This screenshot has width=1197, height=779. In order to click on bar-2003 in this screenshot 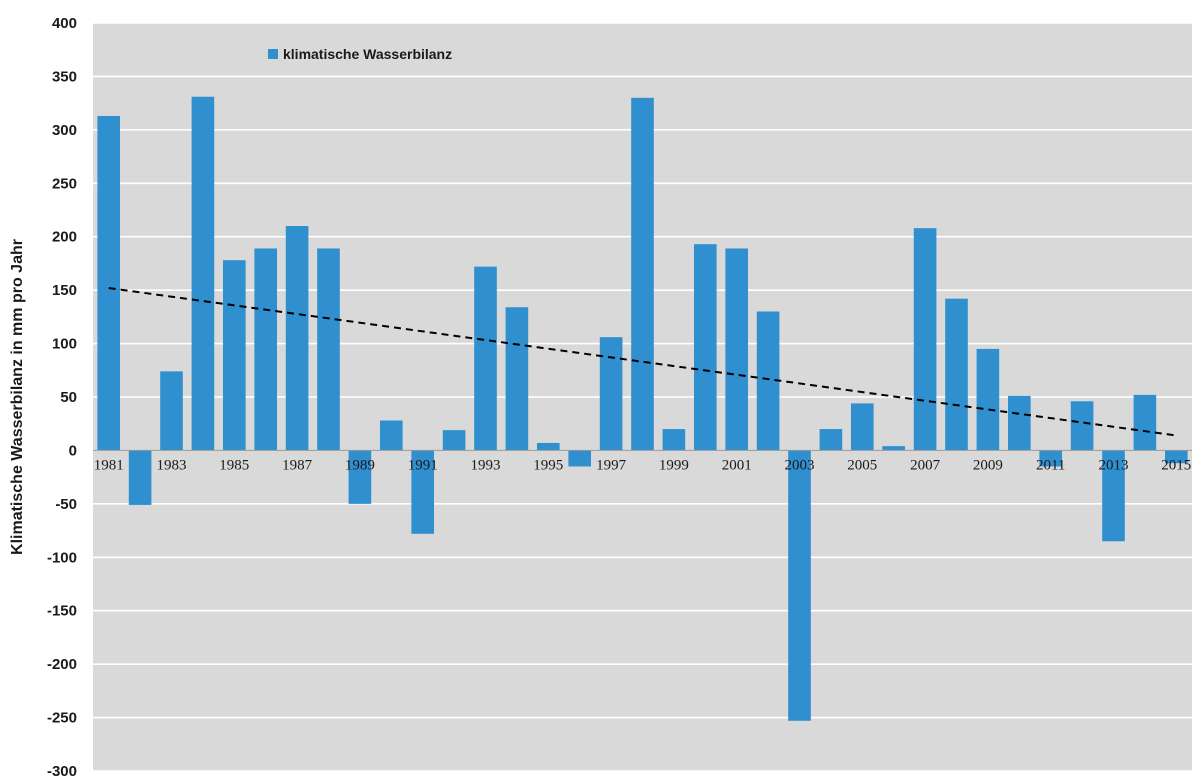, I will do `click(799, 585)`.